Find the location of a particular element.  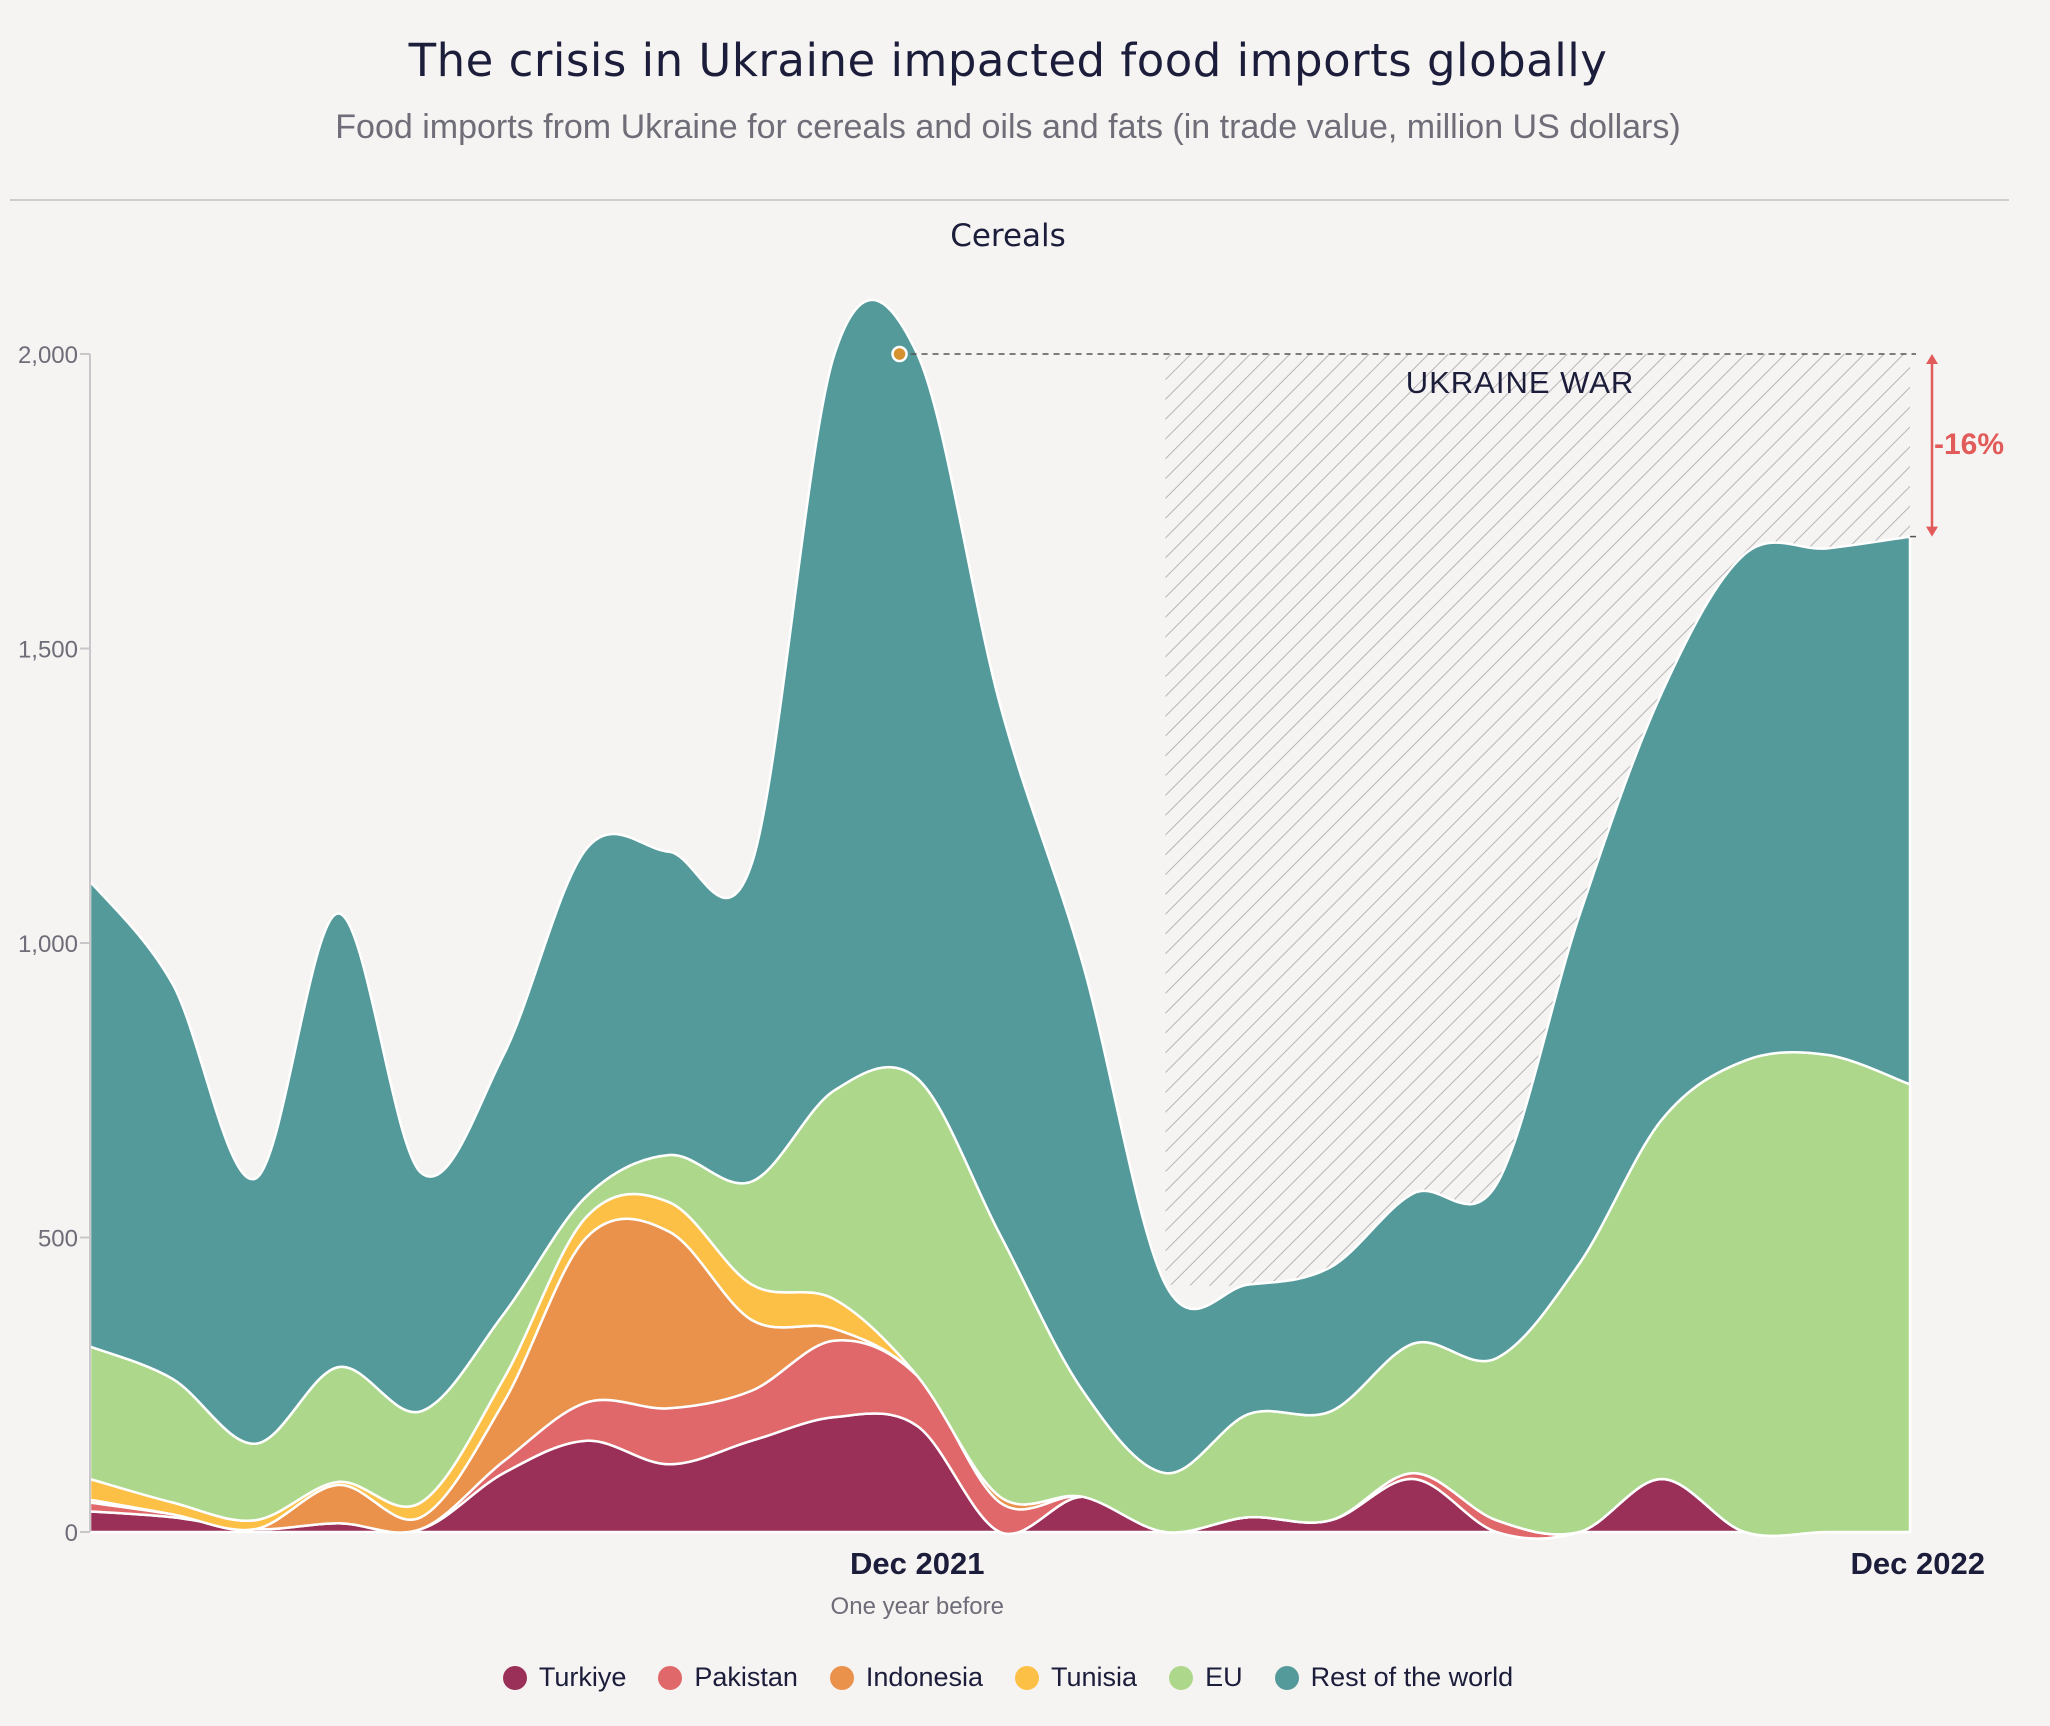

legend-item-eu: EU is located at coordinates (1206, 1677).